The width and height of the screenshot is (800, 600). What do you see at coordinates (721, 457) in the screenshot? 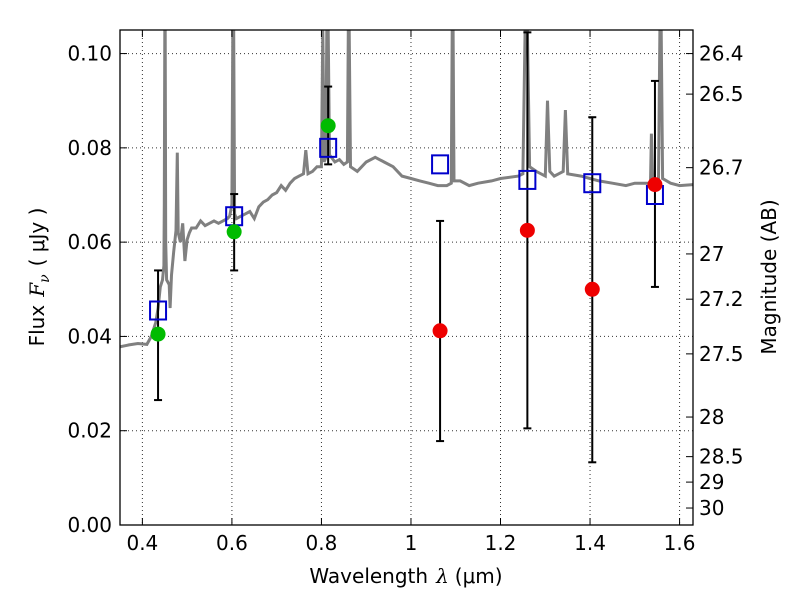
I see `right-tick-label: 28.5` at bounding box center [721, 457].